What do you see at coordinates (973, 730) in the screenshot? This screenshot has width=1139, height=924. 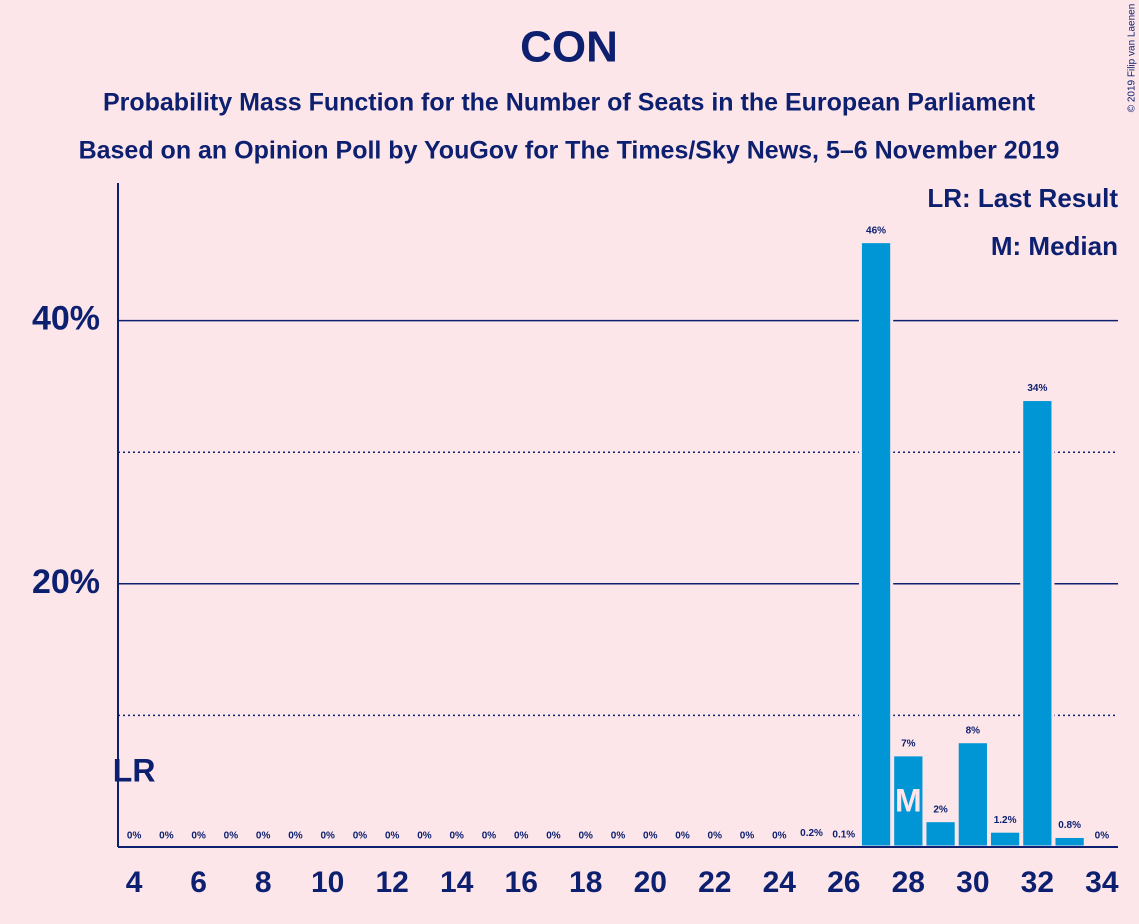 I see `value-label: 8%` at bounding box center [973, 730].